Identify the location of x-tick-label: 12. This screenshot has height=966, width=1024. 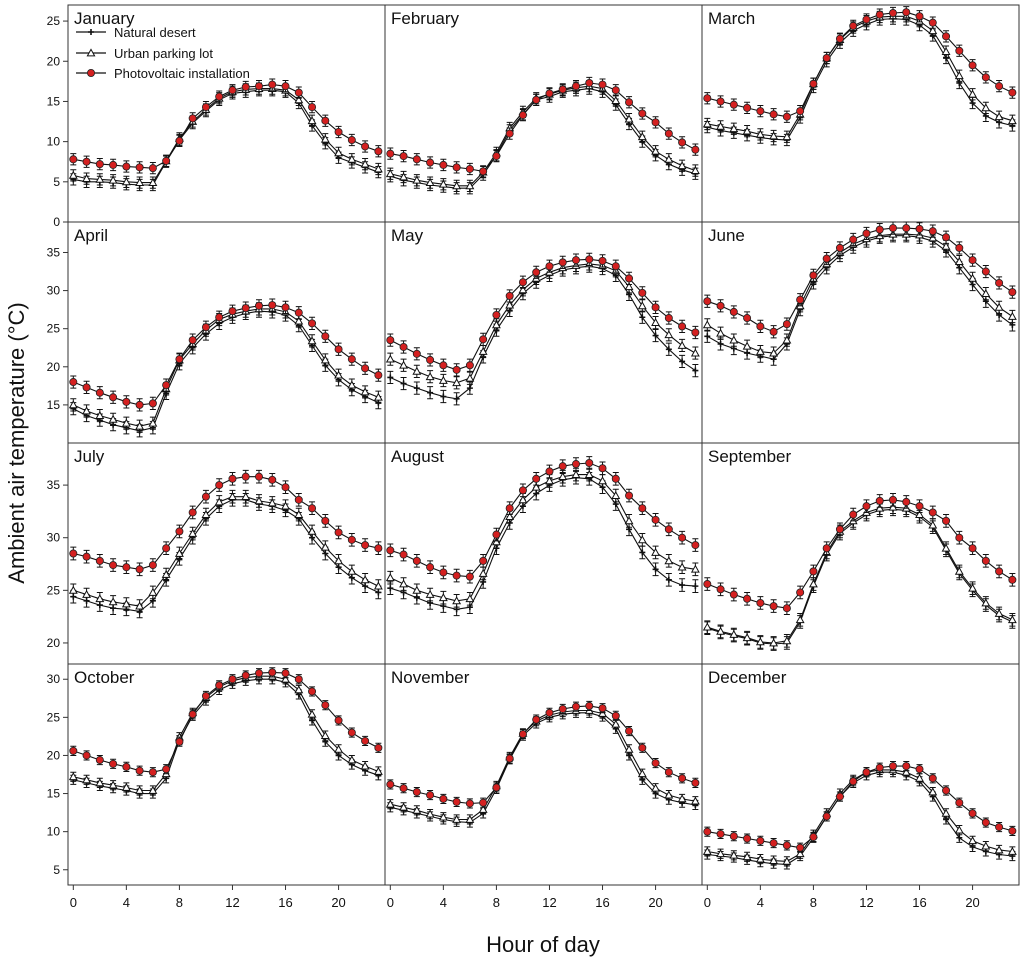
(866, 902).